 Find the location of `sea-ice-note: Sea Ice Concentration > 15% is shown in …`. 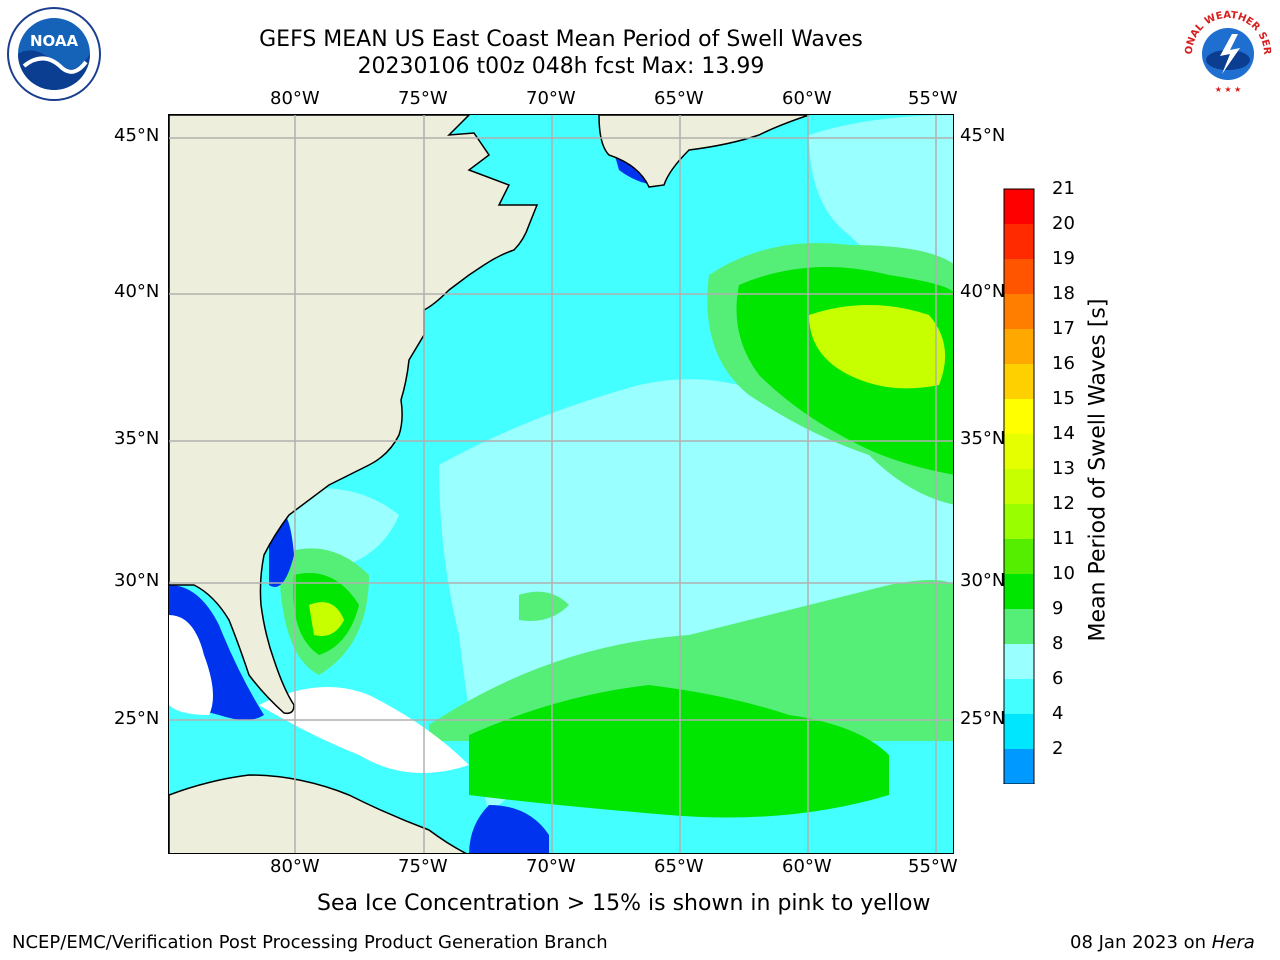

sea-ice-note: Sea Ice Concentration > 15% is shown in … is located at coordinates (624, 903).